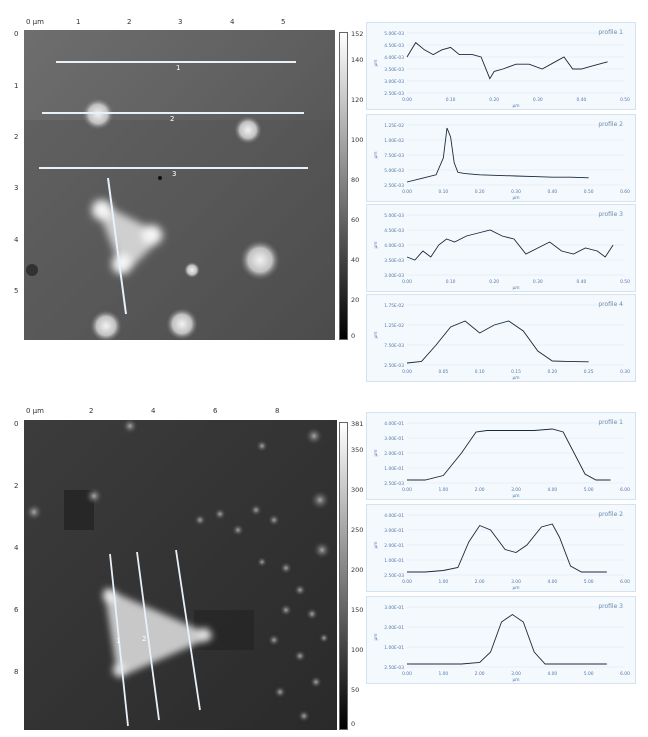 The image size is (648, 737). What do you see at coordinates (78, 22) in the screenshot?
I see `x-tick-label: 1` at bounding box center [78, 22].